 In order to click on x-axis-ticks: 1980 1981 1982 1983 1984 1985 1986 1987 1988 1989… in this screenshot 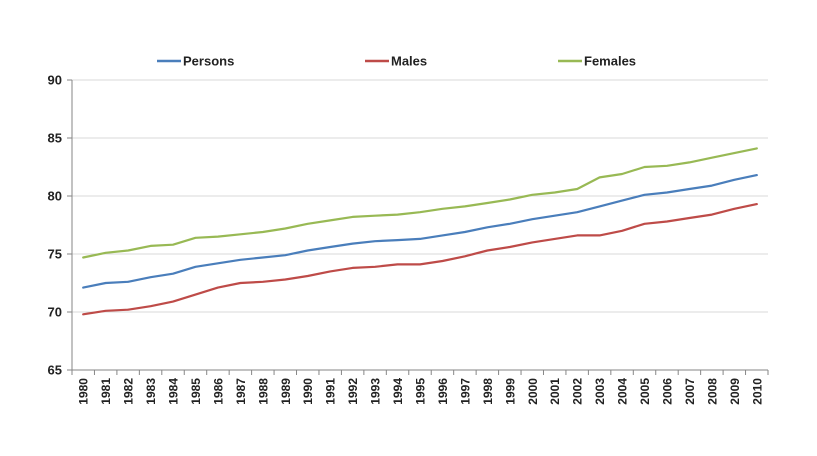, I will do `click(420, 387)`.